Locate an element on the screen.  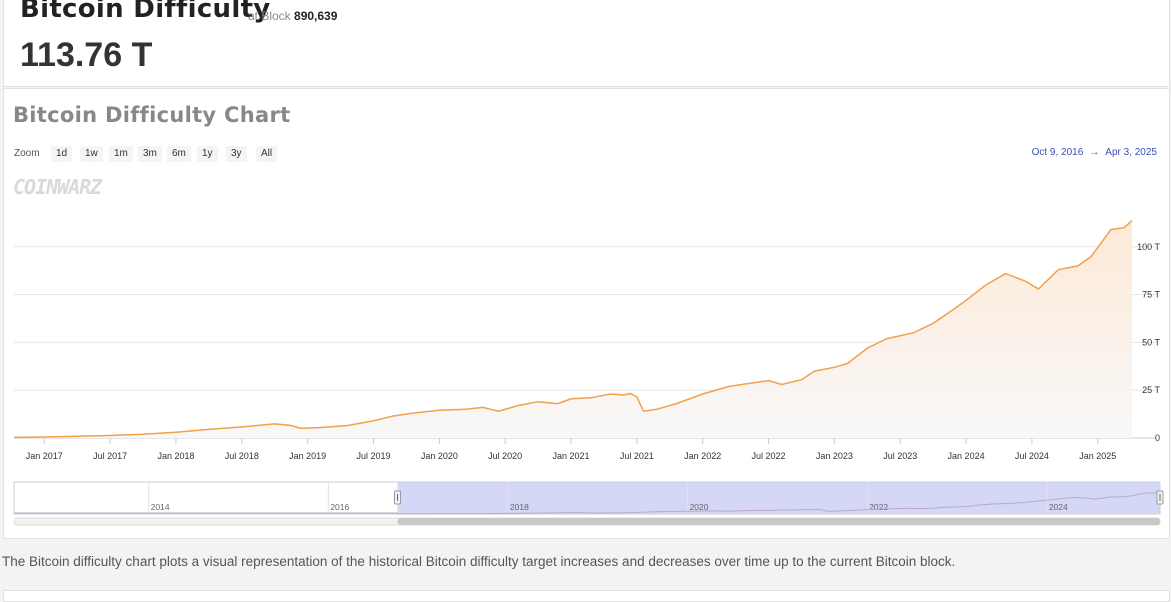
zoom-label: Zoom is located at coordinates (27, 153).